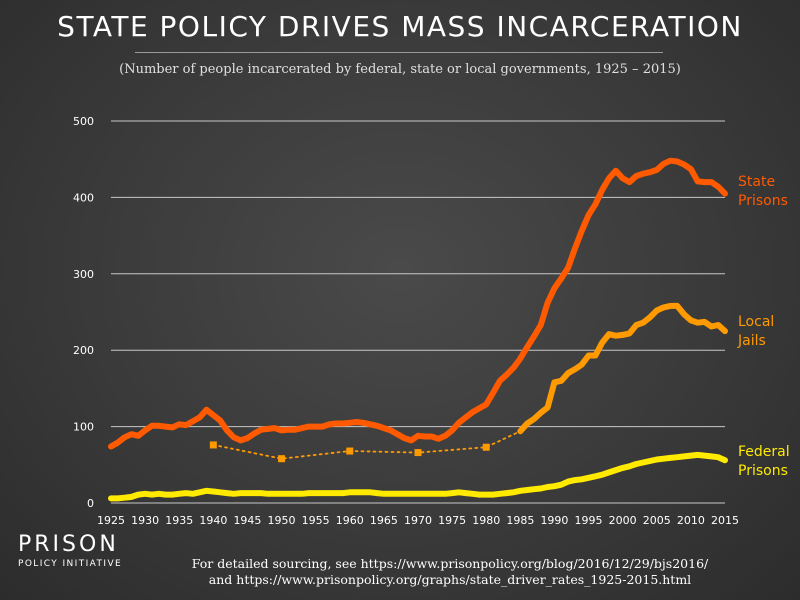 The image size is (800, 600). I want to click on prison-policy-initiative-logo: PRISON POLICY INITIATIVE, so click(70, 551).